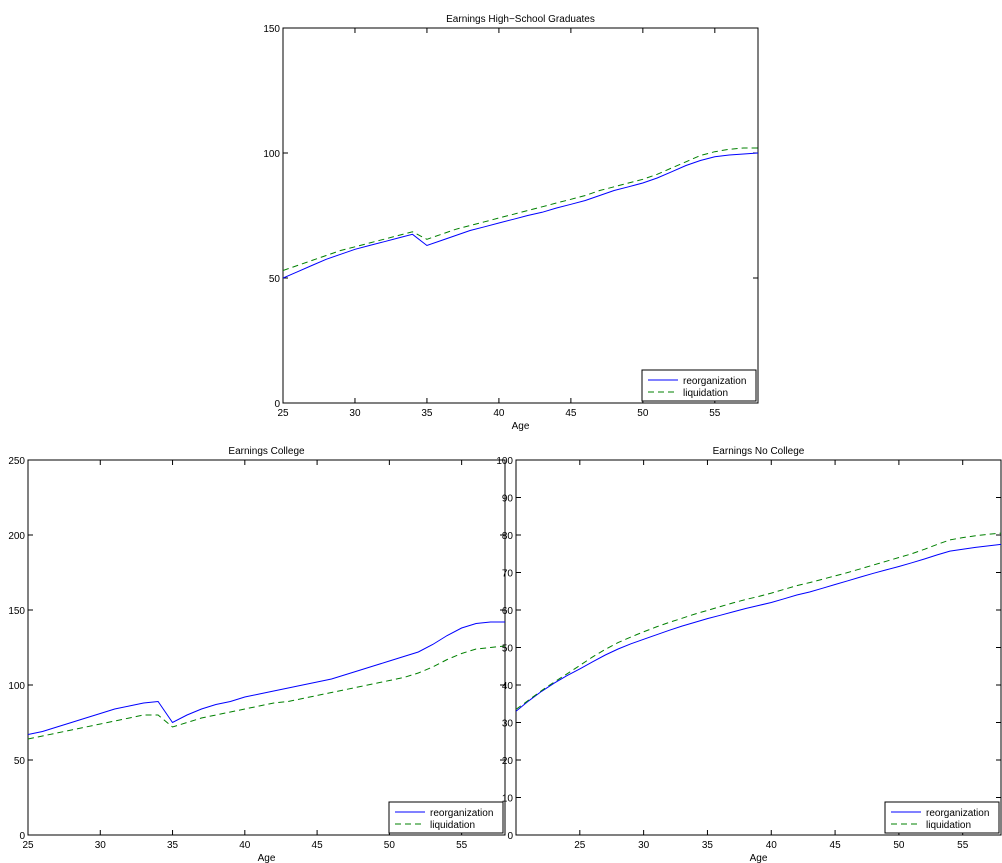  Describe the element at coordinates (520, 19) in the screenshot. I see `chart-title: Earnings High−School Graduates` at that location.